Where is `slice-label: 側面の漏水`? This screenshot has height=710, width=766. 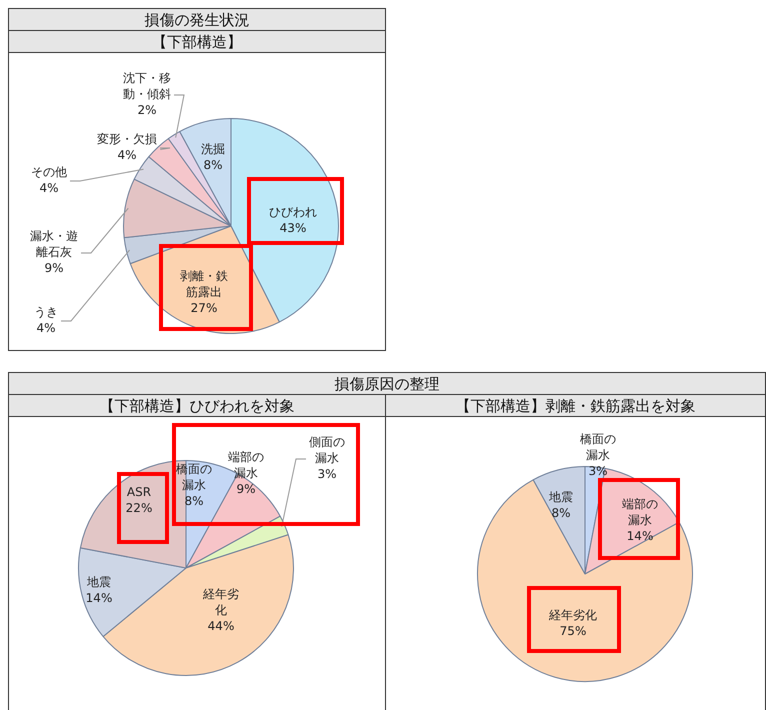 slice-label: 側面の漏水 is located at coordinates (327, 450).